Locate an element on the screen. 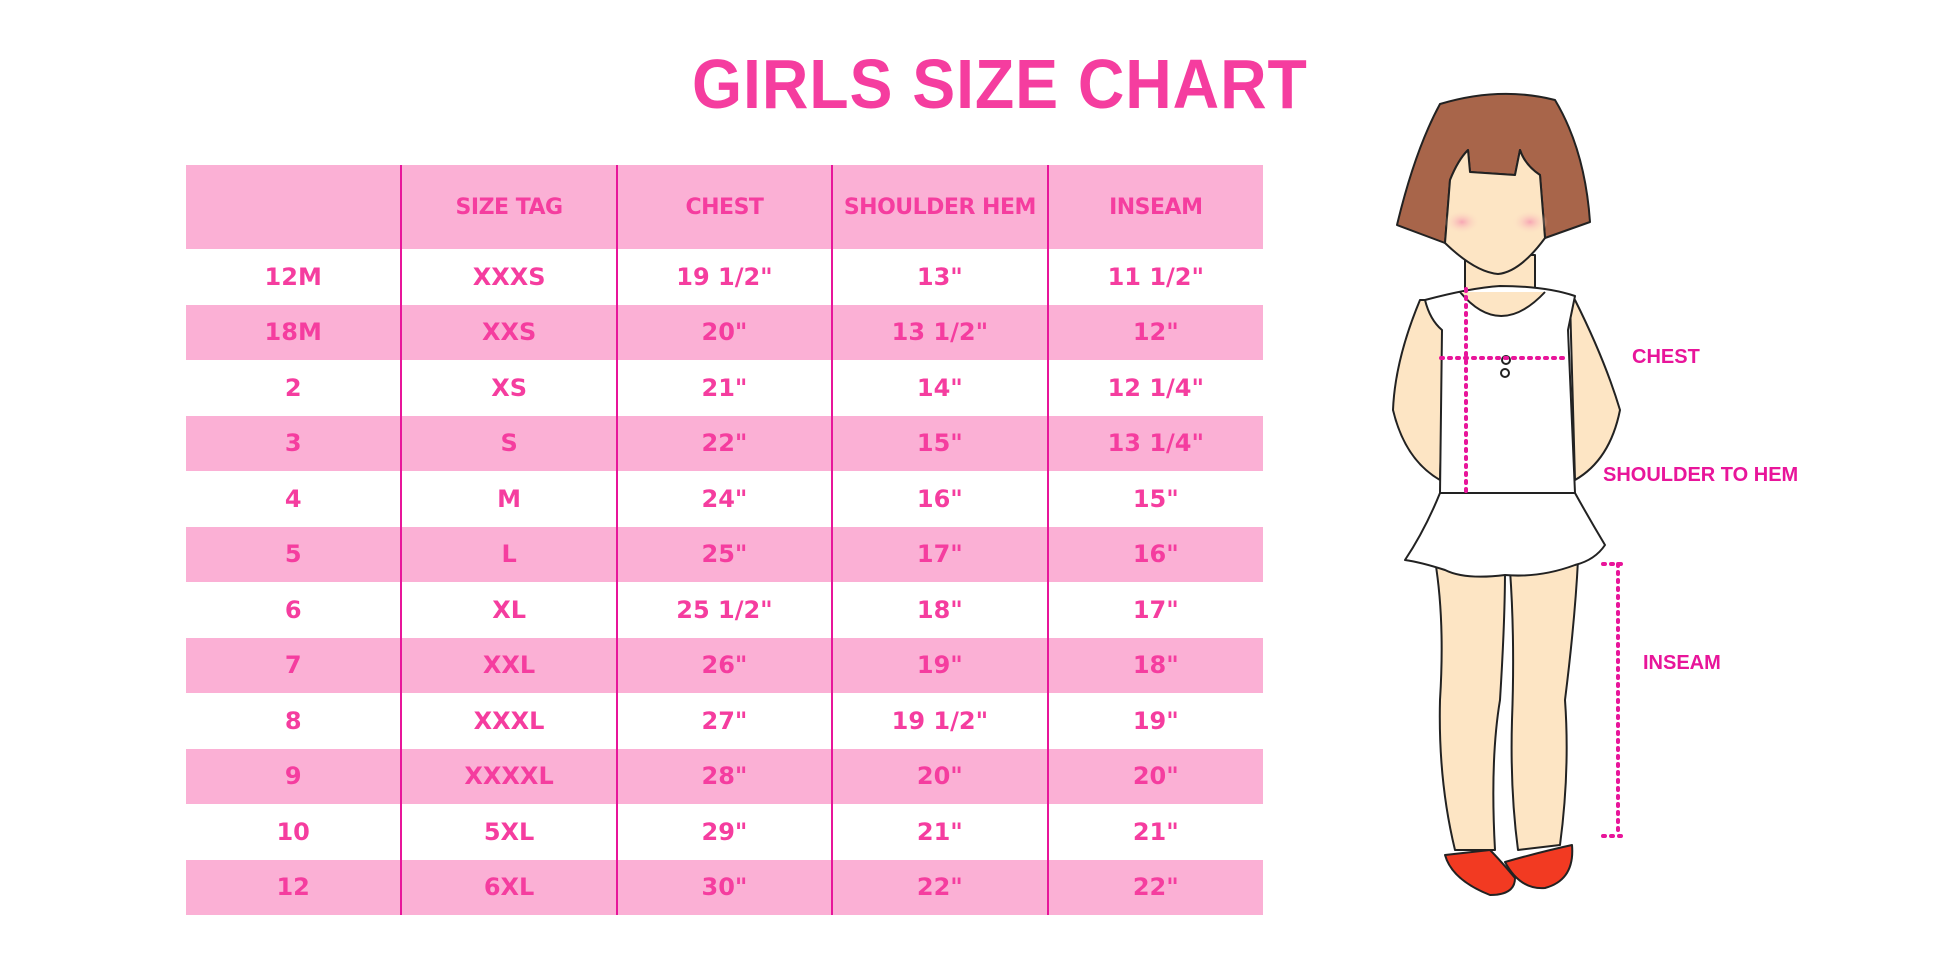  cell-inseam: 21" is located at coordinates (1154, 832).